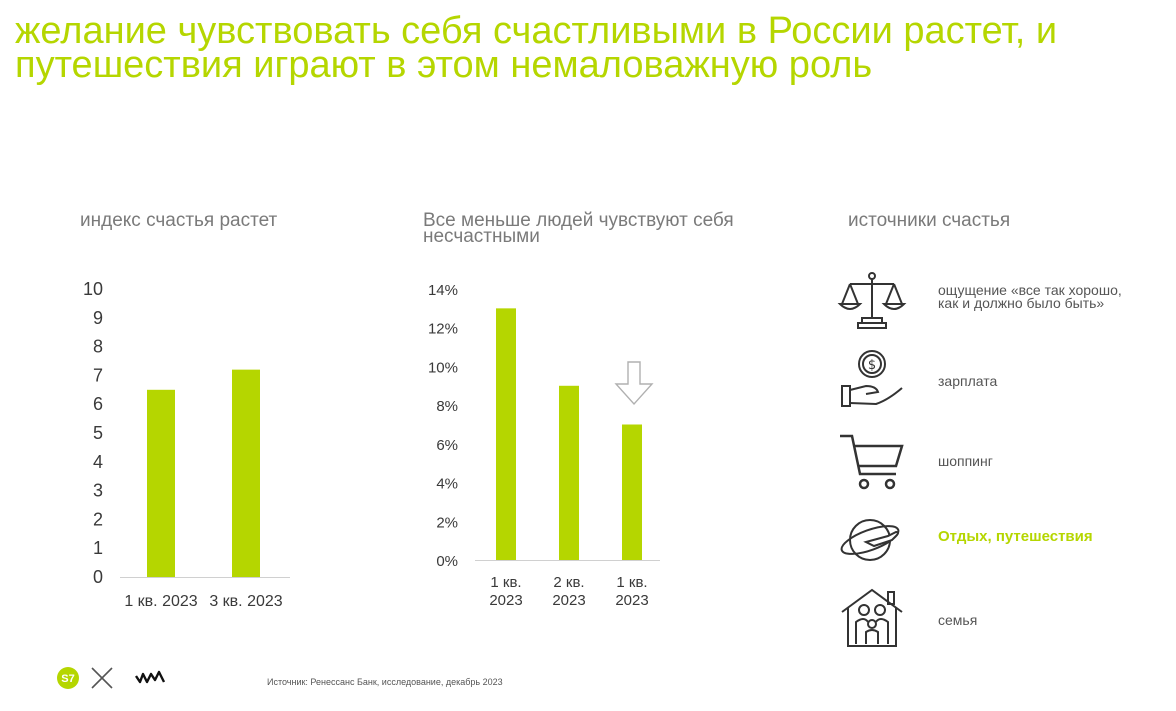 This screenshot has width=1176, height=711. Describe the element at coordinates (447, 561) in the screenshot. I see `y-tick-label: 0%` at that location.